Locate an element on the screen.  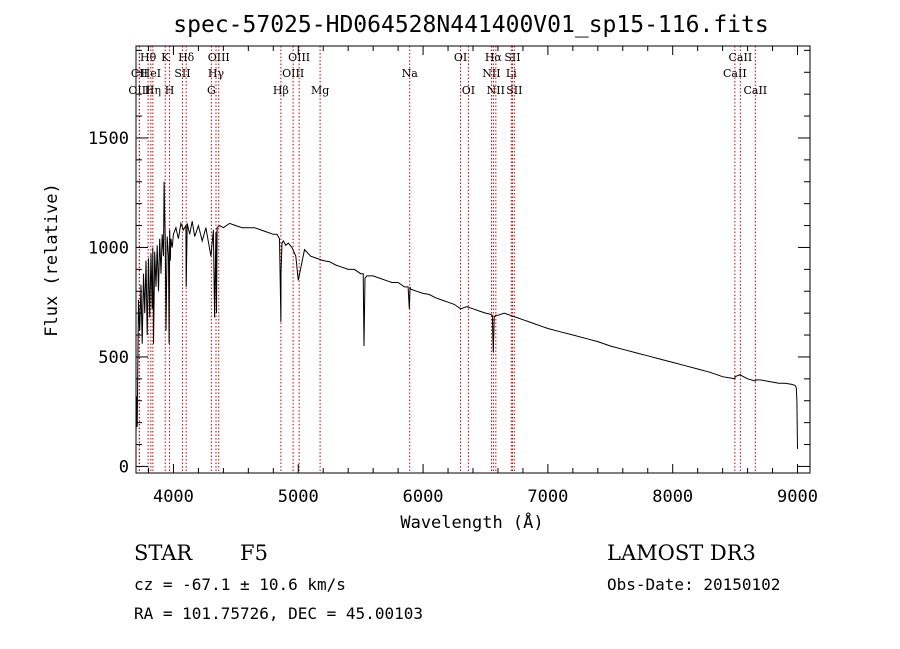
observation-date: Obs-Date: 20150102 is located at coordinates (693, 584).